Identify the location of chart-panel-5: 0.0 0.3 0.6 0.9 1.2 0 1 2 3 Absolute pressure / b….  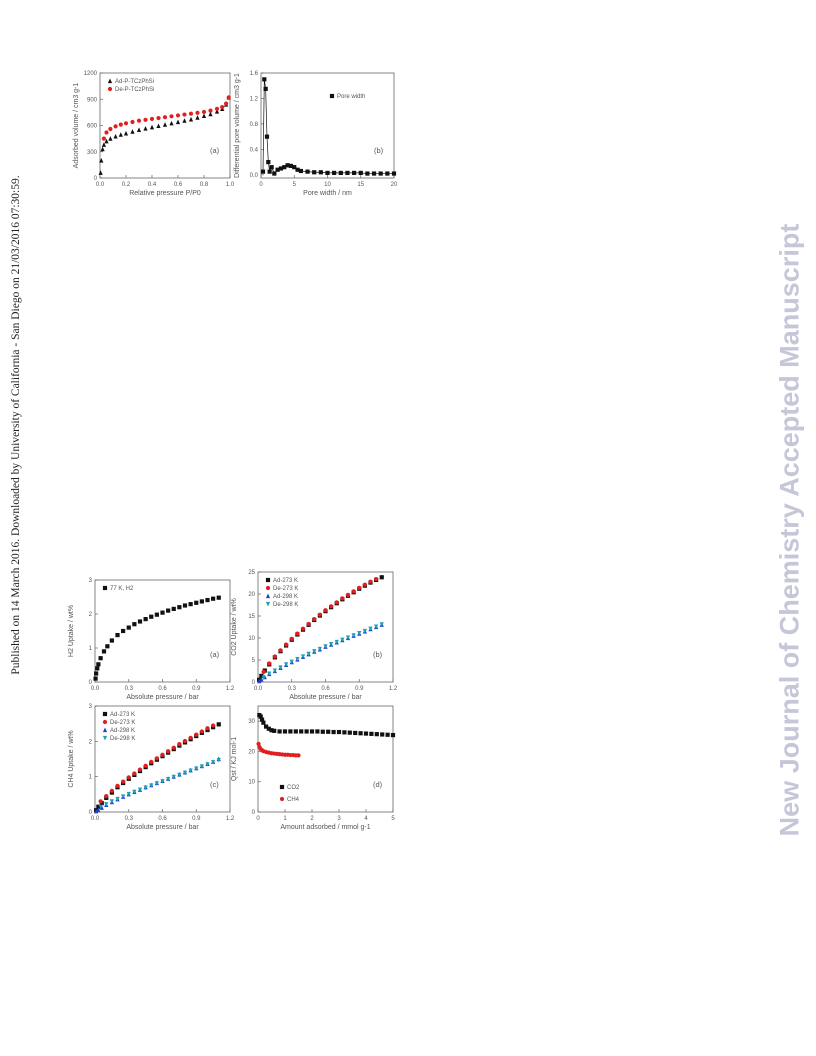
(151, 767).